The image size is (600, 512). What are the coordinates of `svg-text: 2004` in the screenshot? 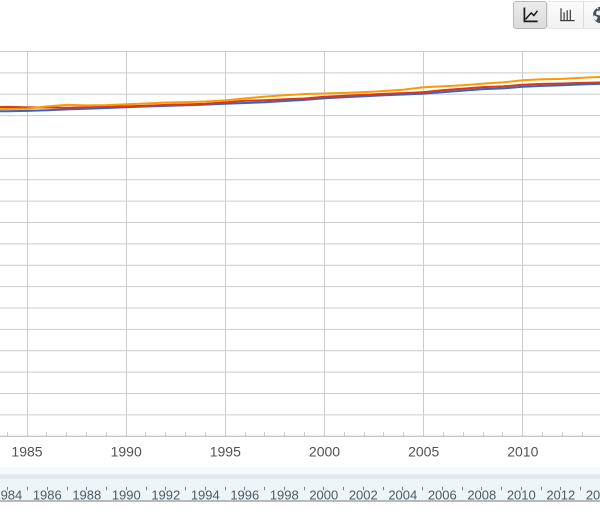 It's located at (402, 495).